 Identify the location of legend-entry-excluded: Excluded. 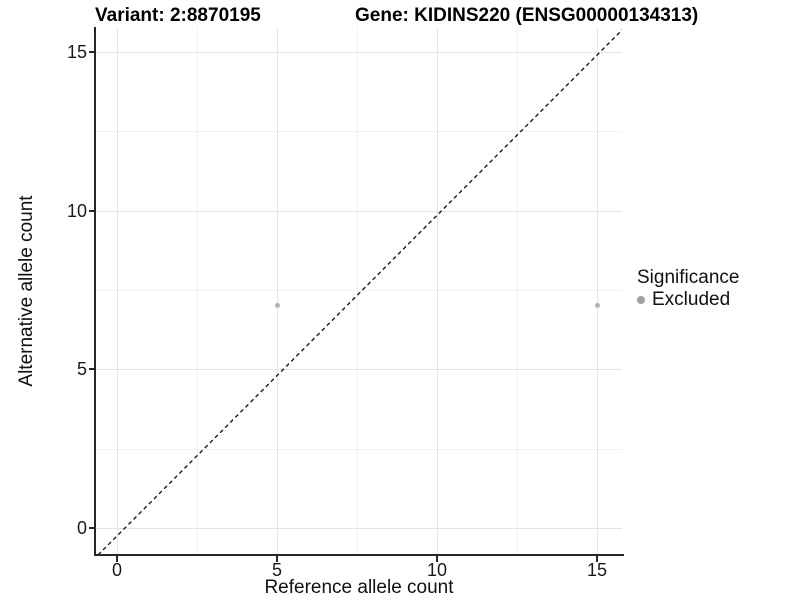
(688, 300).